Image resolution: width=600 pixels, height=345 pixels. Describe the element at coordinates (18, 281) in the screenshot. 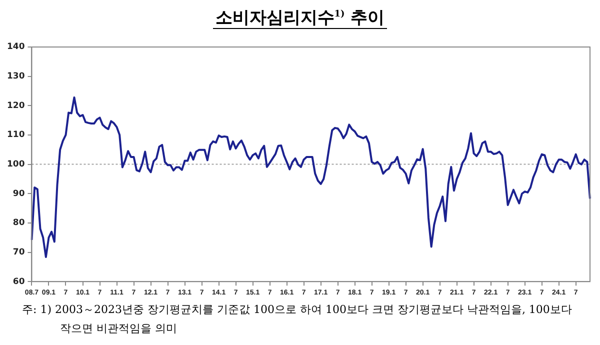

I see `y-tick-label: 60` at that location.